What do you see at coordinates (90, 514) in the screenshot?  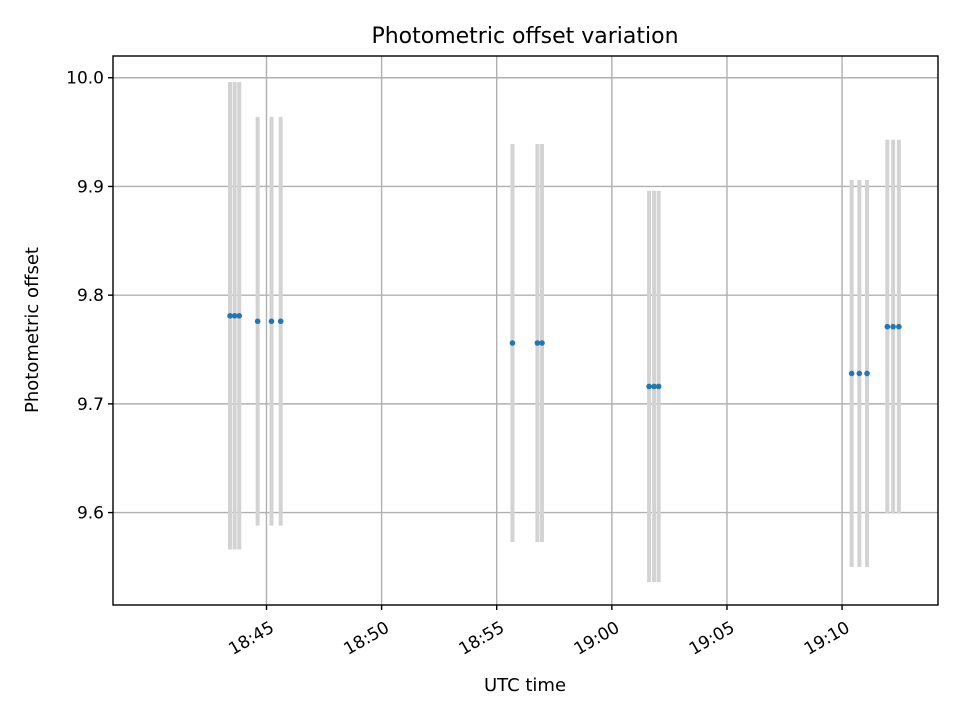 I see `y-tick-label: 9.6` at bounding box center [90, 514].